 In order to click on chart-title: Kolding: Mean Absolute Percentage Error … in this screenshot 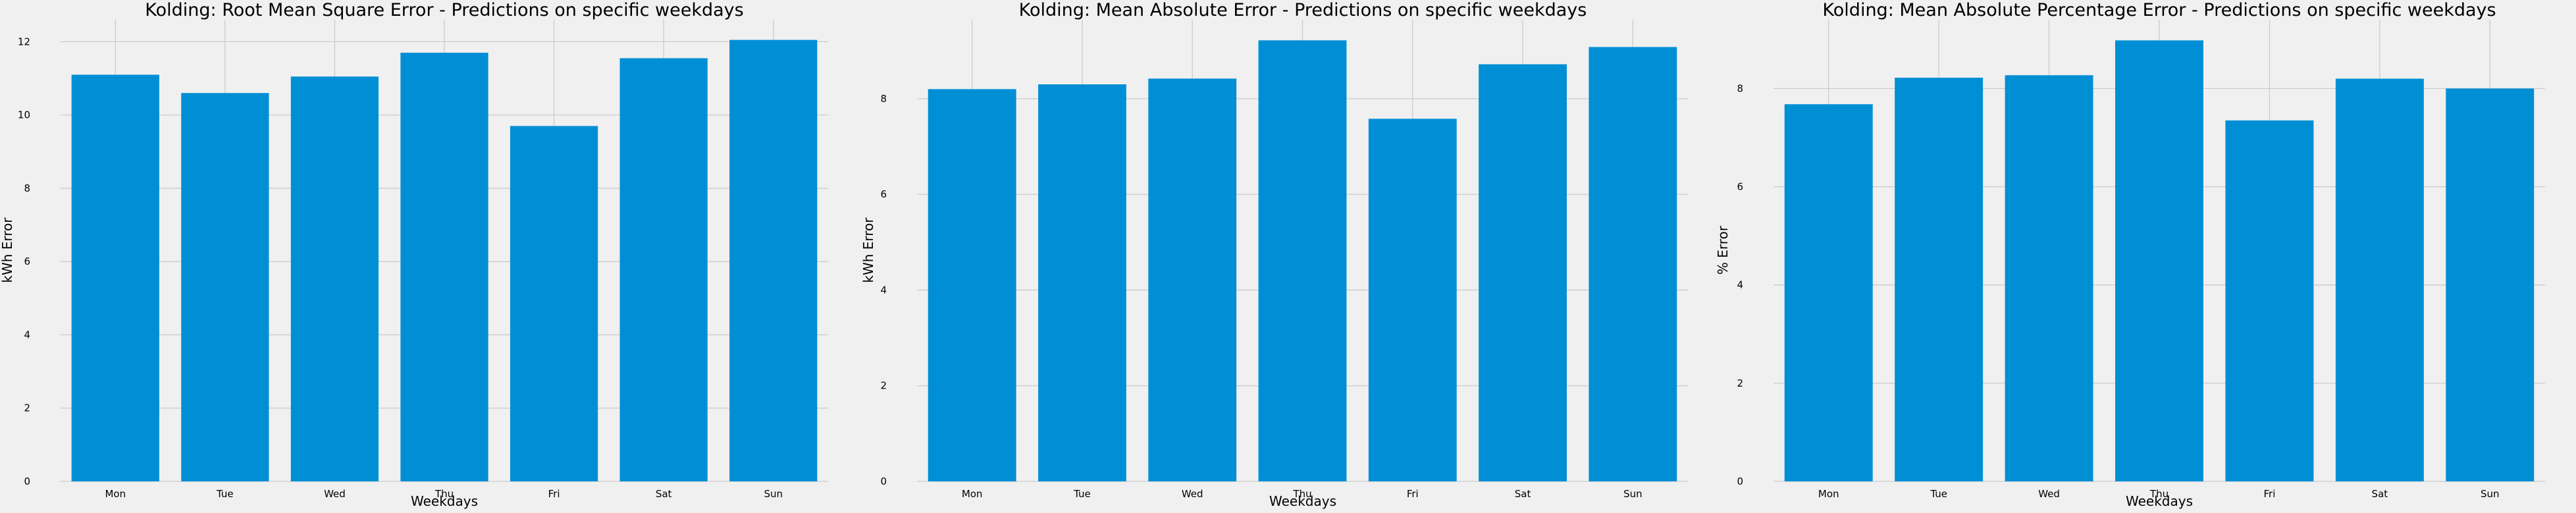, I will do `click(2159, 10)`.